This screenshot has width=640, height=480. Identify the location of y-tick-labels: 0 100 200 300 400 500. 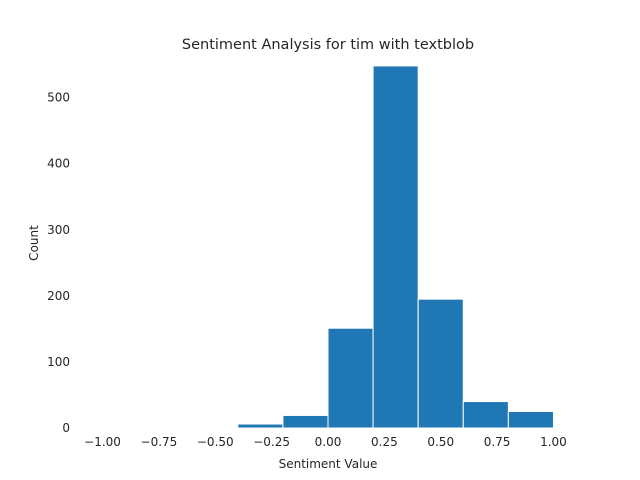
(58, 263).